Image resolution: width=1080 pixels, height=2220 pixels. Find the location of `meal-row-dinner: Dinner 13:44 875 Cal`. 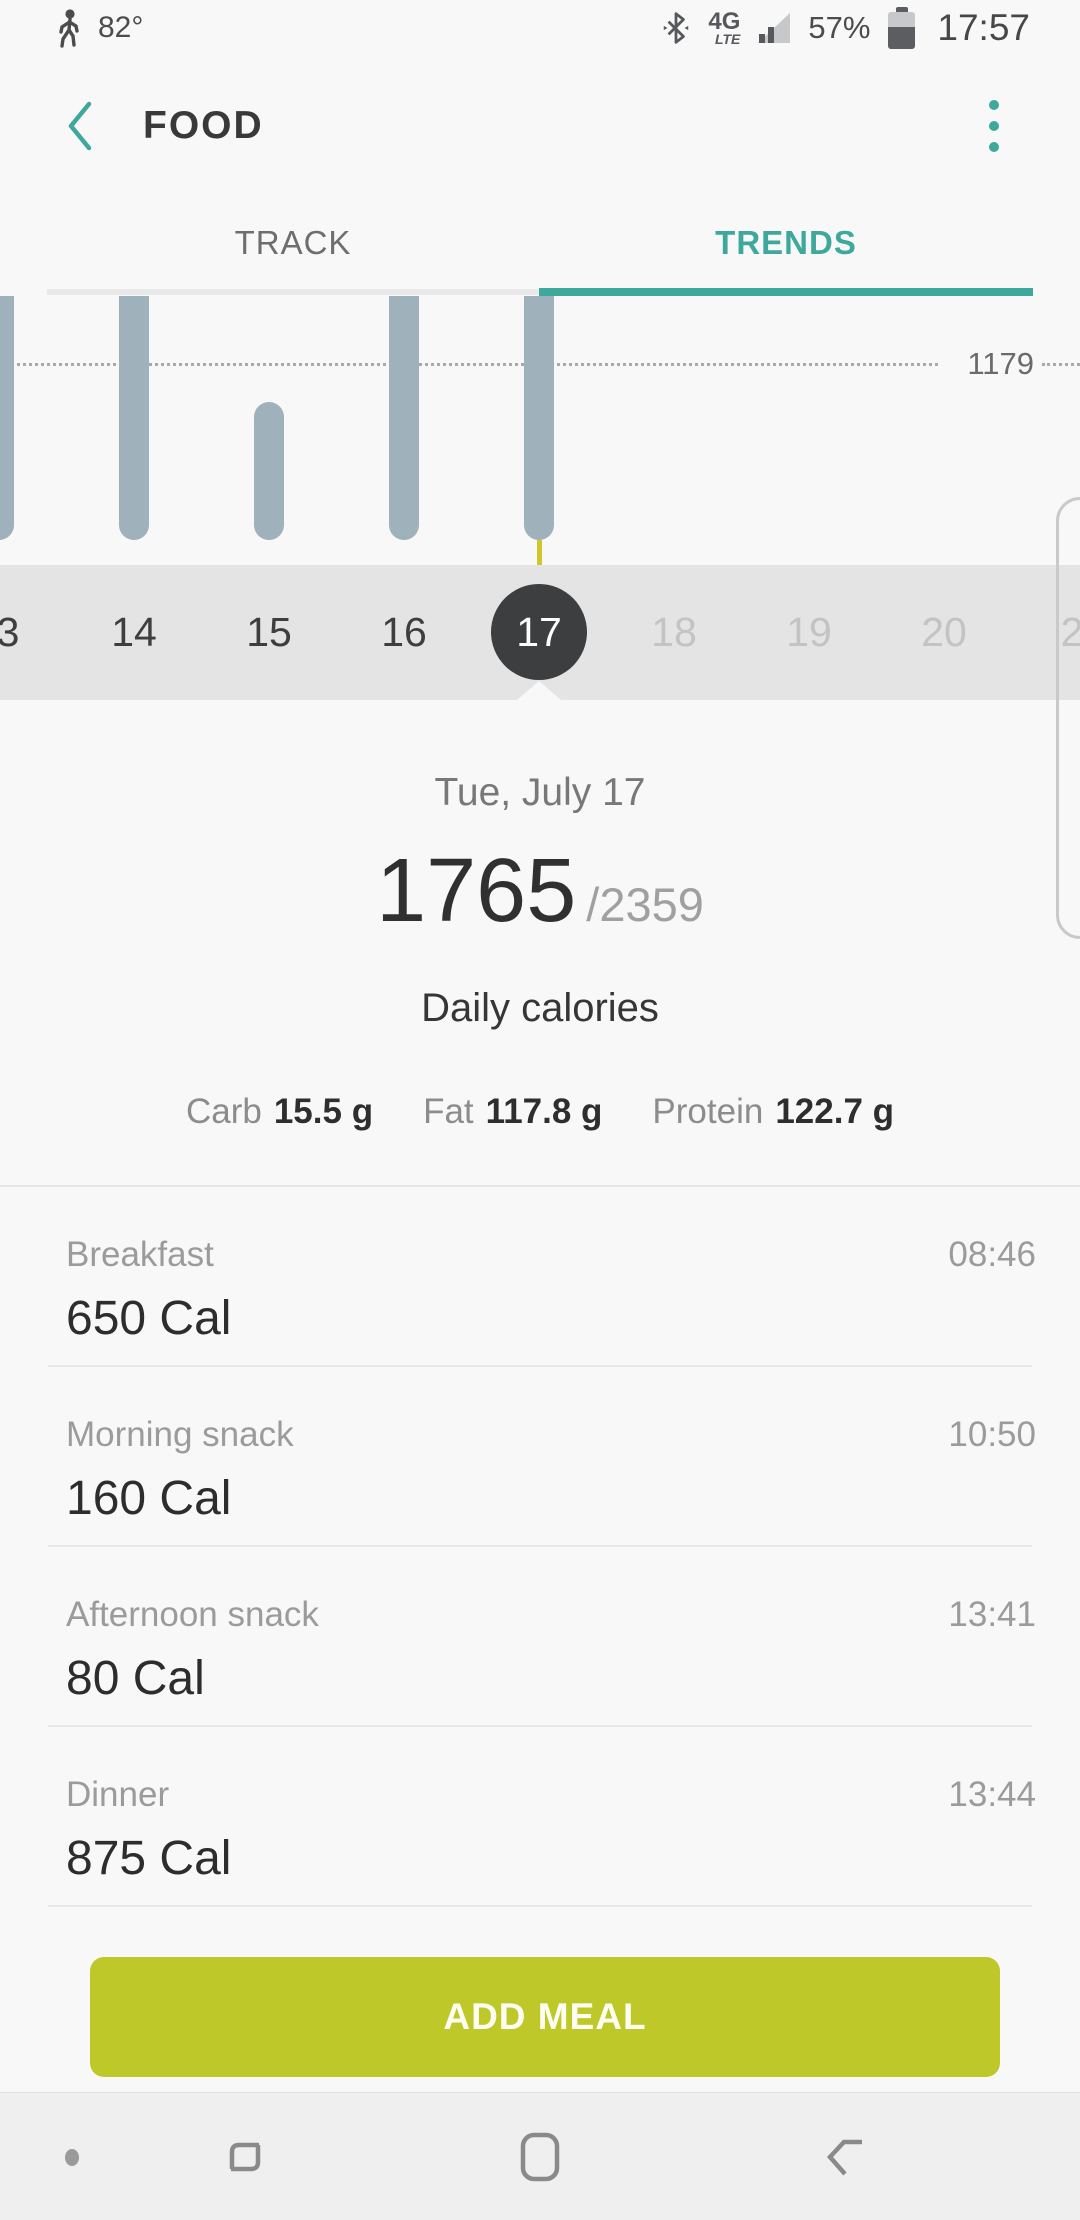

meal-row-dinner: Dinner 13:44 875 Cal is located at coordinates (540, 1817).